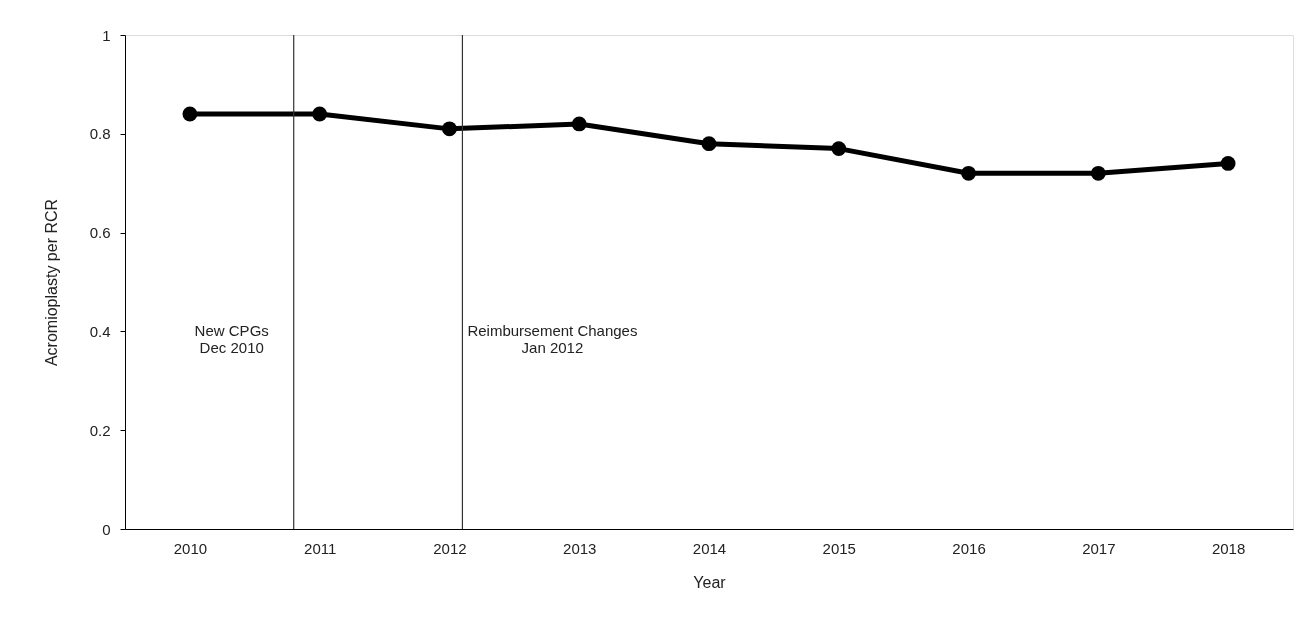  I want to click on x-tick-label: 2015, so click(839, 548).